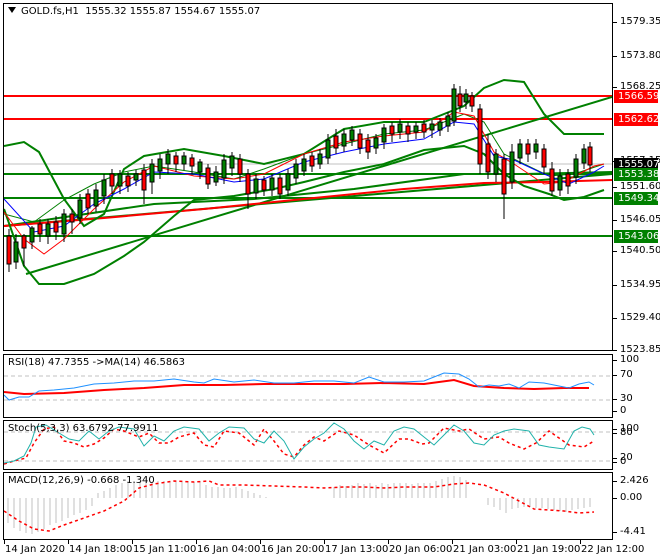 The image size is (660, 560). I want to click on rsi-tick: 30, so click(623, 398).